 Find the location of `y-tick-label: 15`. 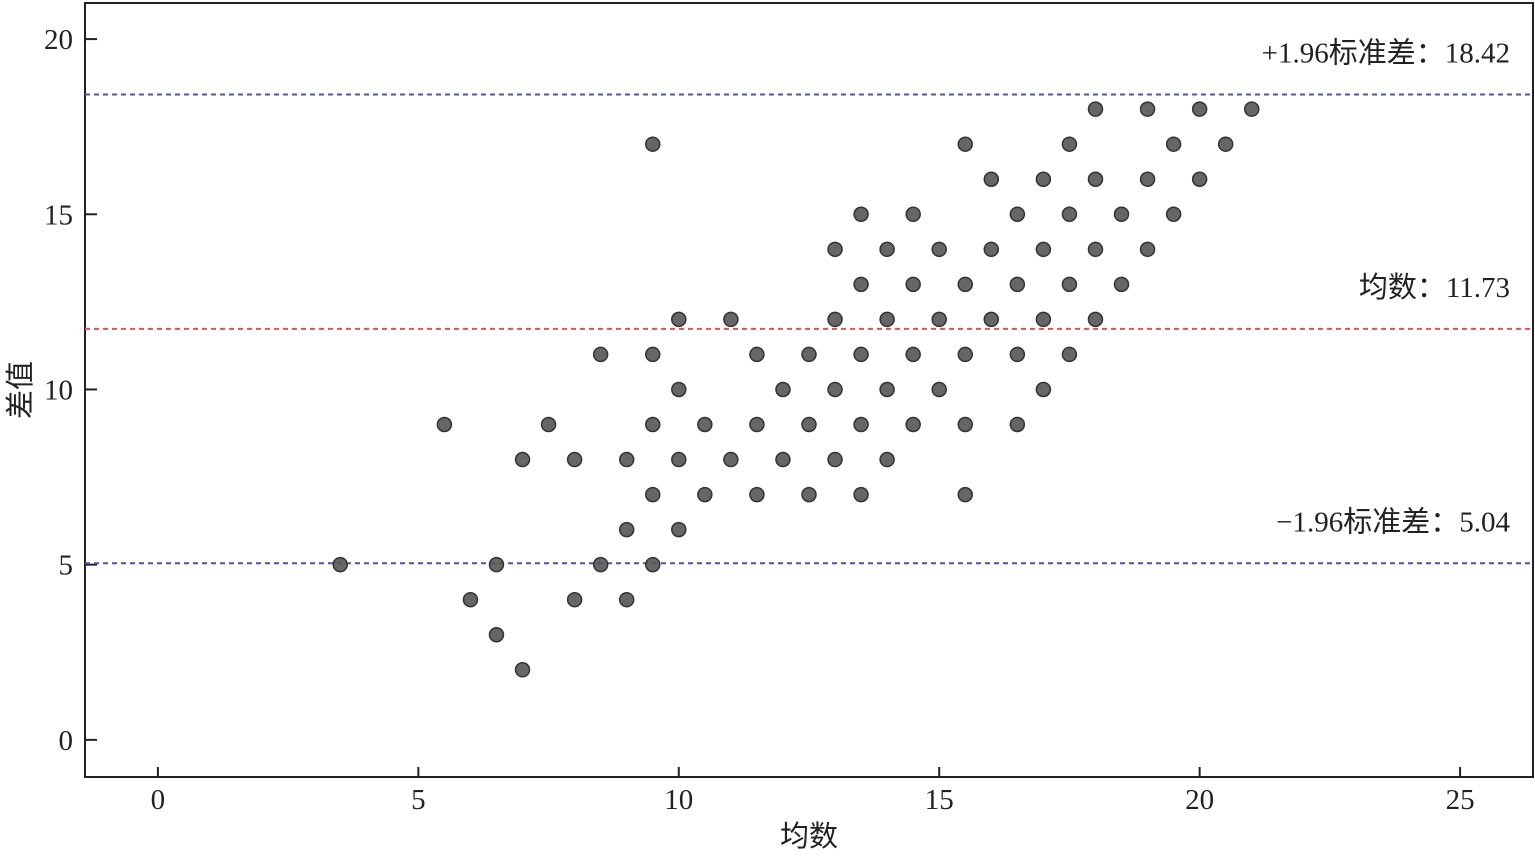

y-tick-label: 15 is located at coordinates (58, 215).